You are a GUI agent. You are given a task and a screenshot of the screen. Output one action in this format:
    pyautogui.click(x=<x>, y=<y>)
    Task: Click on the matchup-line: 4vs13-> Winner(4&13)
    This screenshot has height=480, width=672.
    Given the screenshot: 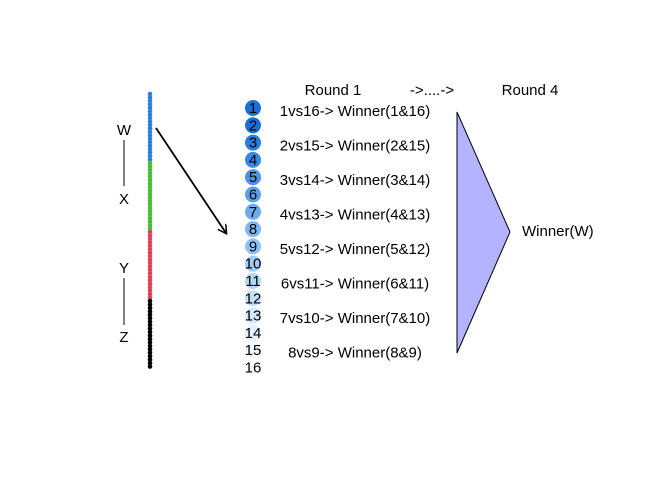 What is the action you would take?
    pyautogui.click(x=355, y=215)
    